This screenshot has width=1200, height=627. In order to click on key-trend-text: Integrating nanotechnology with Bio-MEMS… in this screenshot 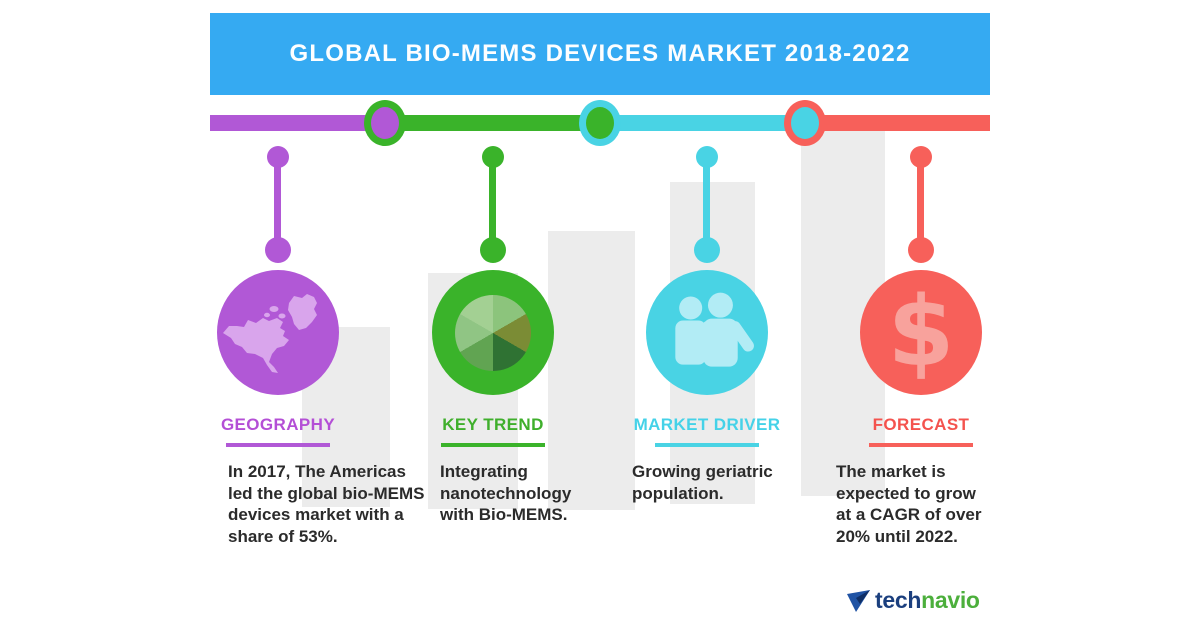, I will do `click(506, 493)`.